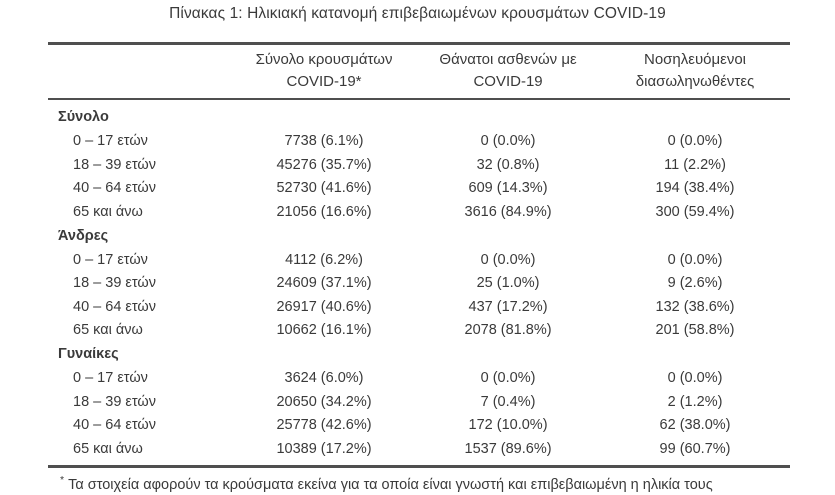  Describe the element at coordinates (324, 71) in the screenshot. I see `header-total-cases: Σύνολο κρουσμάτων COVID-19*` at that location.